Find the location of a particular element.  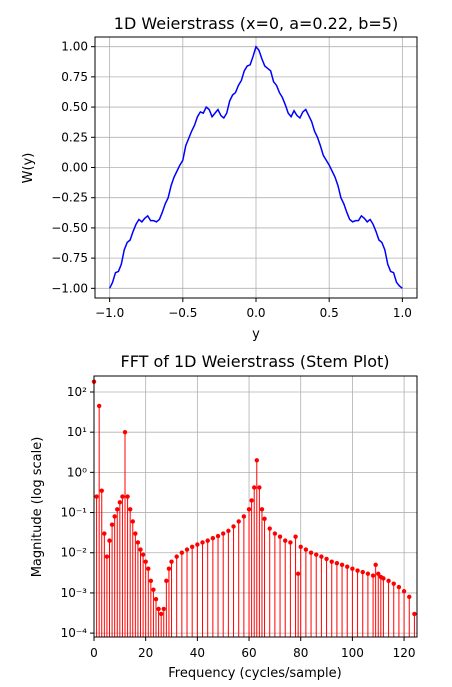

chart2-x-tick-label: 80 is located at coordinates (300, 653).